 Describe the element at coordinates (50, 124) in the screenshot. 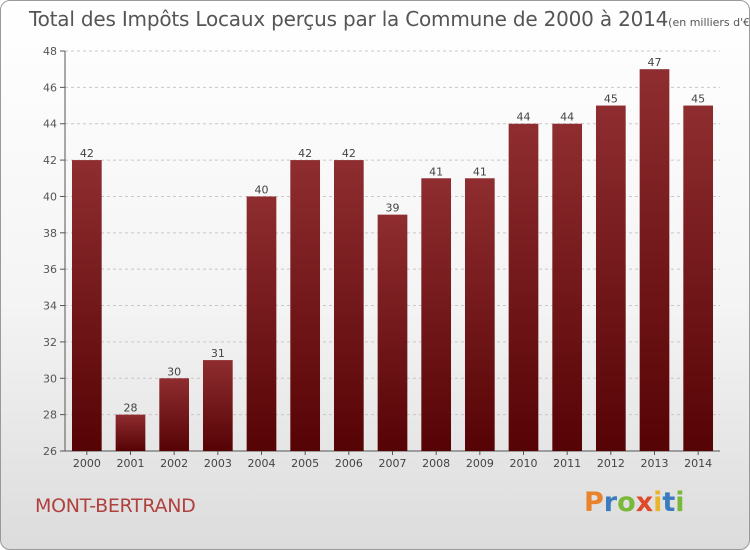

I see `y-tick-label: 44` at that location.